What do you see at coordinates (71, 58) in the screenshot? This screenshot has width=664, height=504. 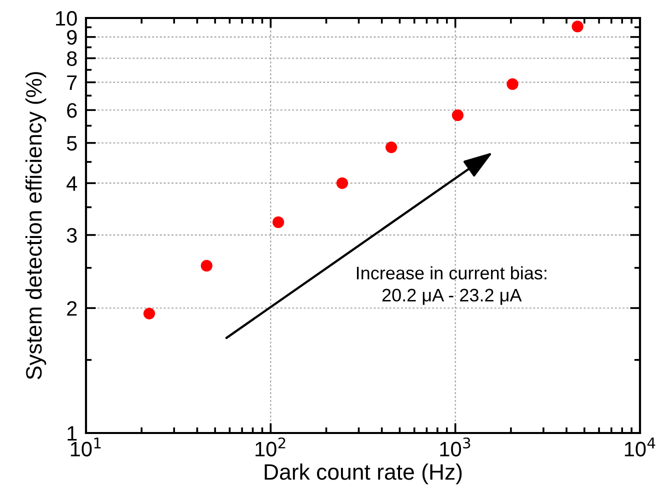 I see `y-tick-label: 8` at bounding box center [71, 58].